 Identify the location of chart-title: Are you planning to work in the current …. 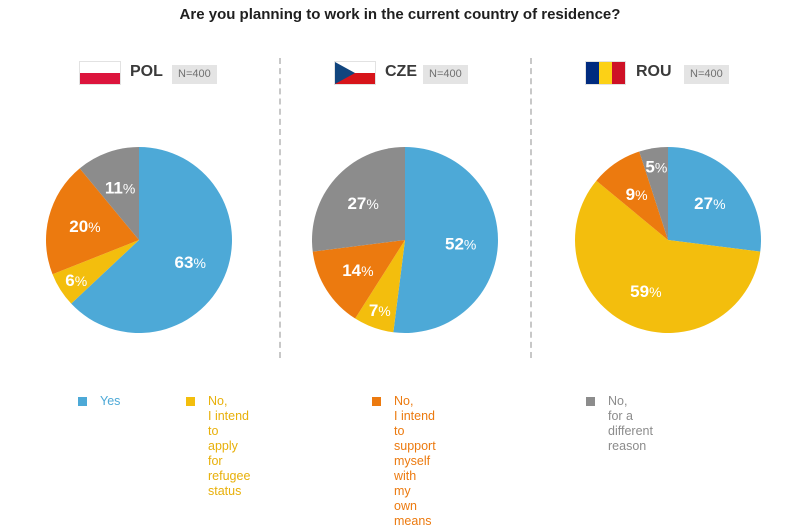
(400, 14).